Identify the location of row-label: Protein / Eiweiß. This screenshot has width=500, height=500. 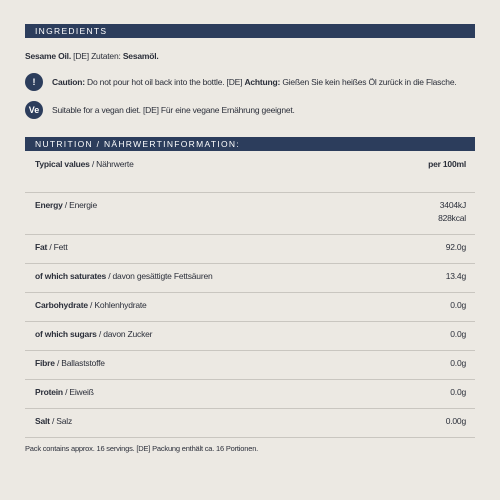
(64, 392).